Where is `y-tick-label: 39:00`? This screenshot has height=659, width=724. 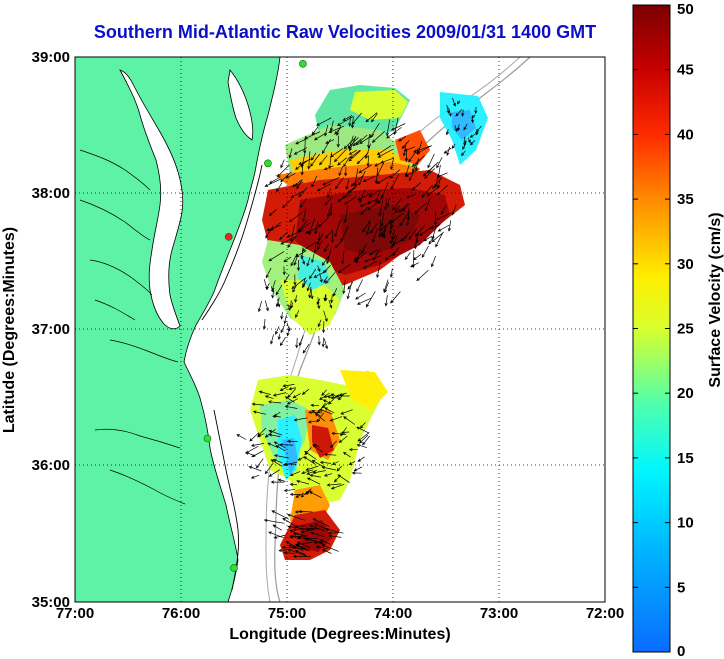 y-tick-label: 39:00 is located at coordinates (51, 57).